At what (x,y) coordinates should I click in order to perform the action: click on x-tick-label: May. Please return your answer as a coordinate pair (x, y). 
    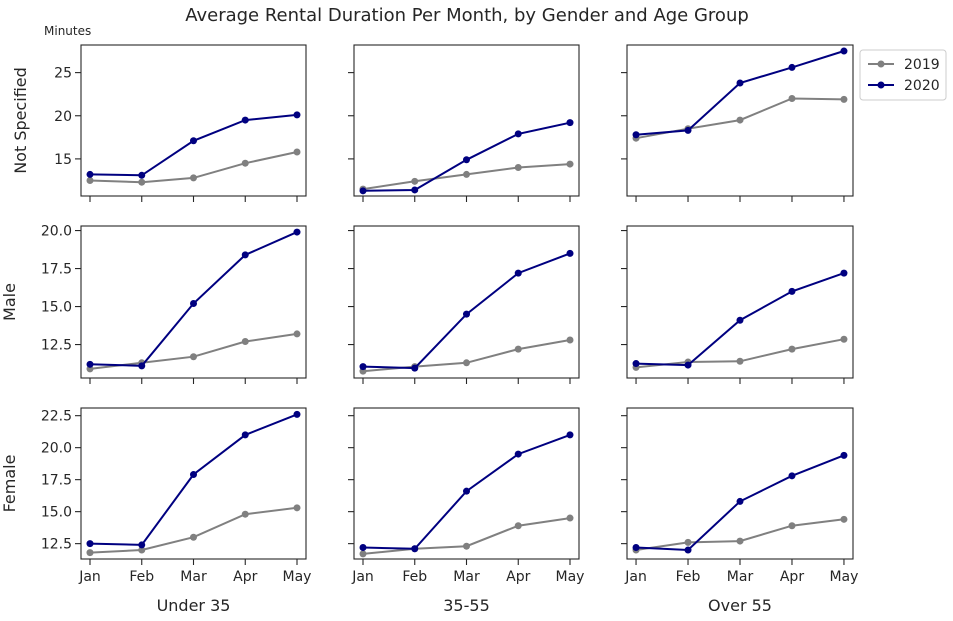
    Looking at the image, I should click on (570, 577).